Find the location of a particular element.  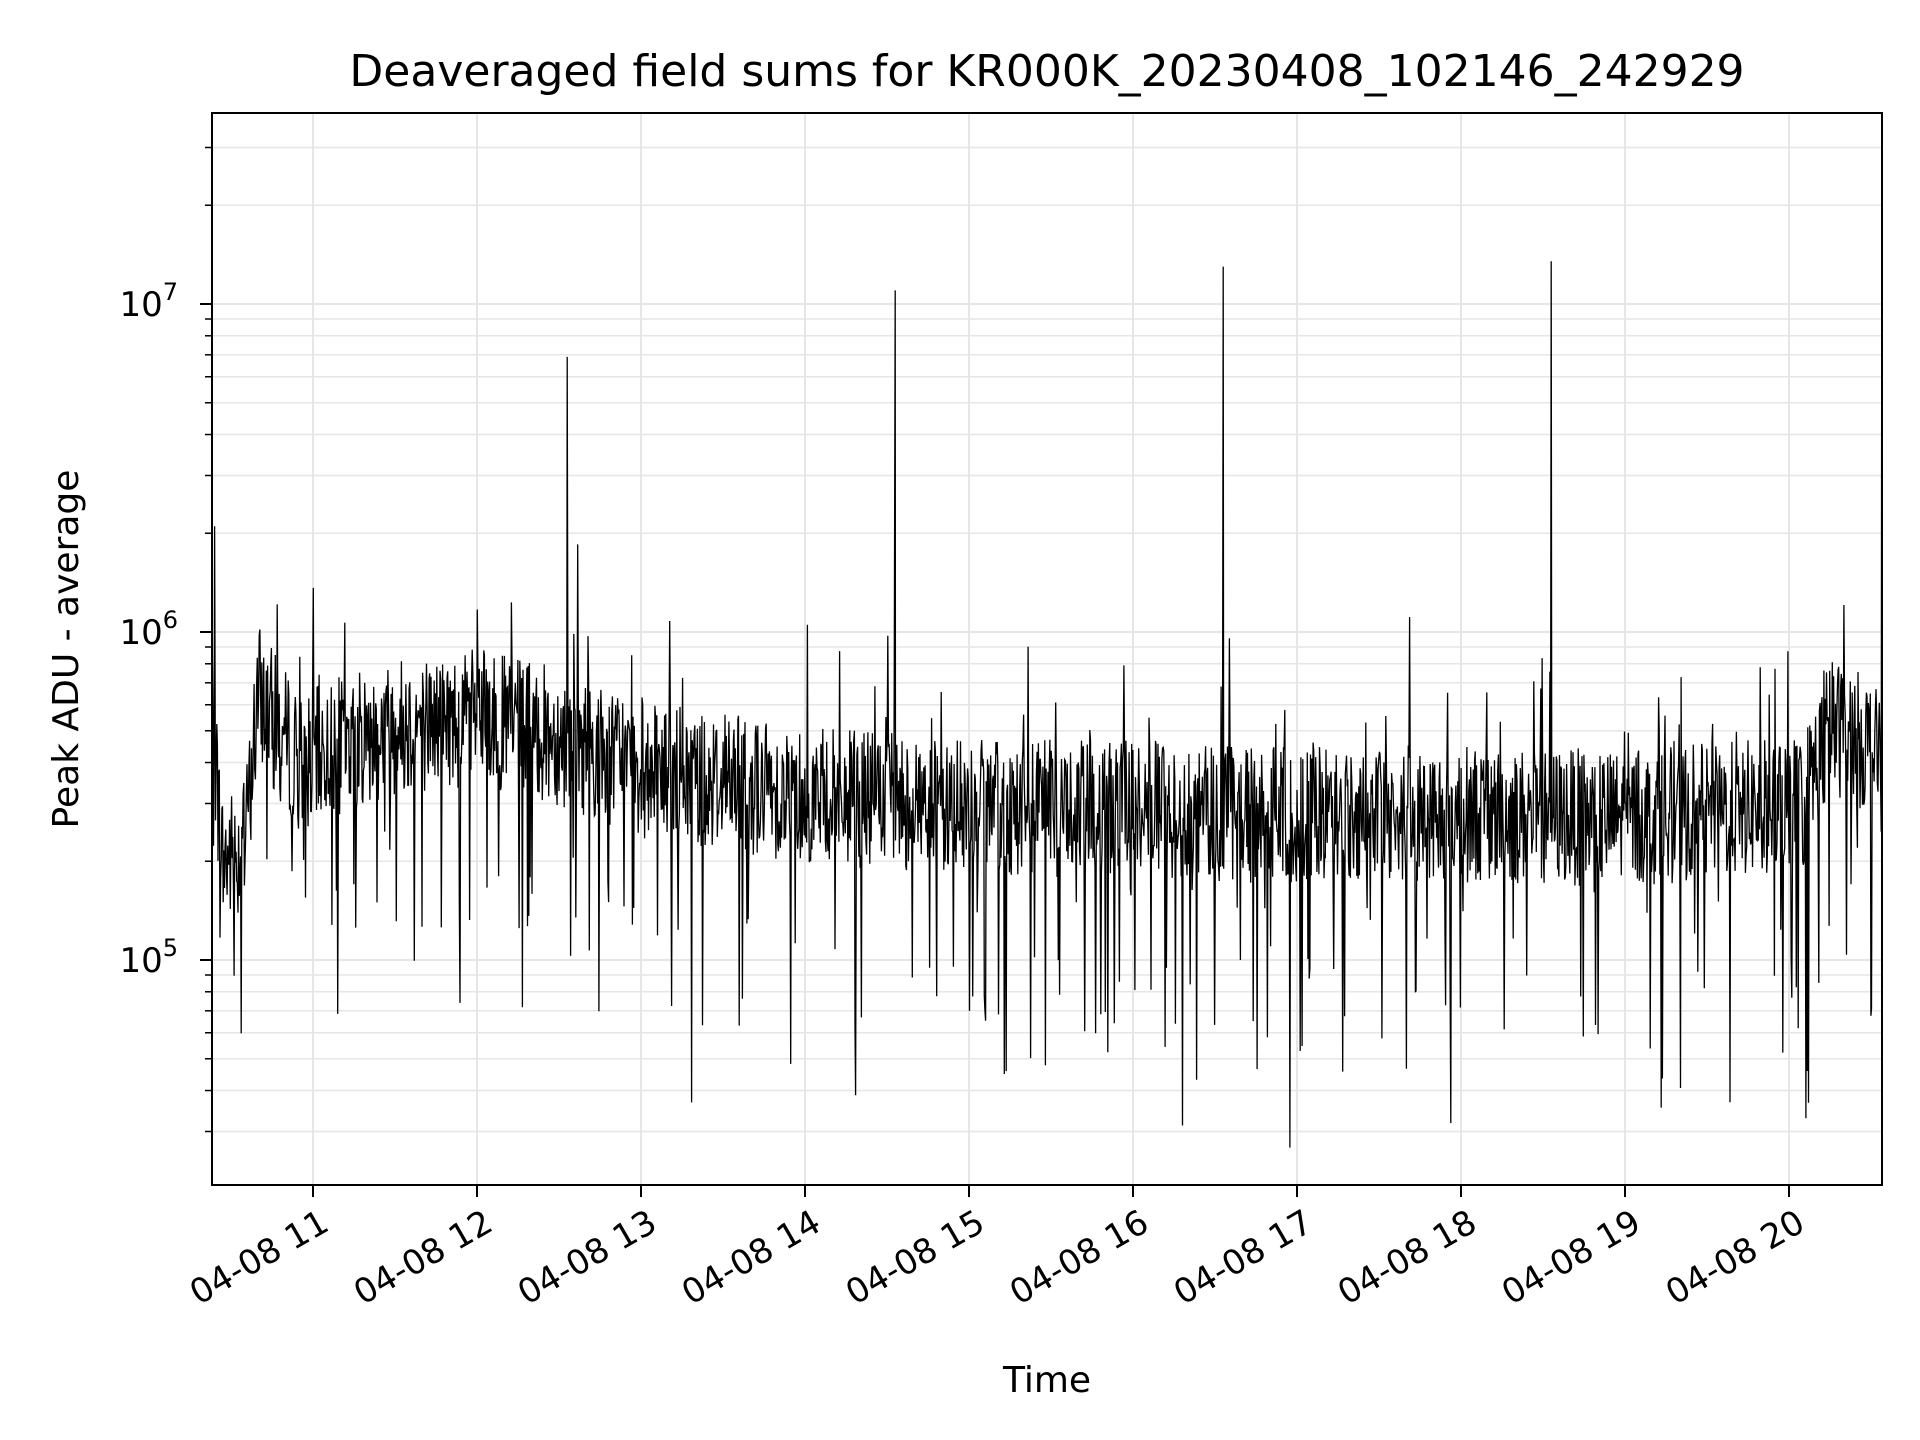

x-tick-label: 04-08 12 is located at coordinates (423, 1257).